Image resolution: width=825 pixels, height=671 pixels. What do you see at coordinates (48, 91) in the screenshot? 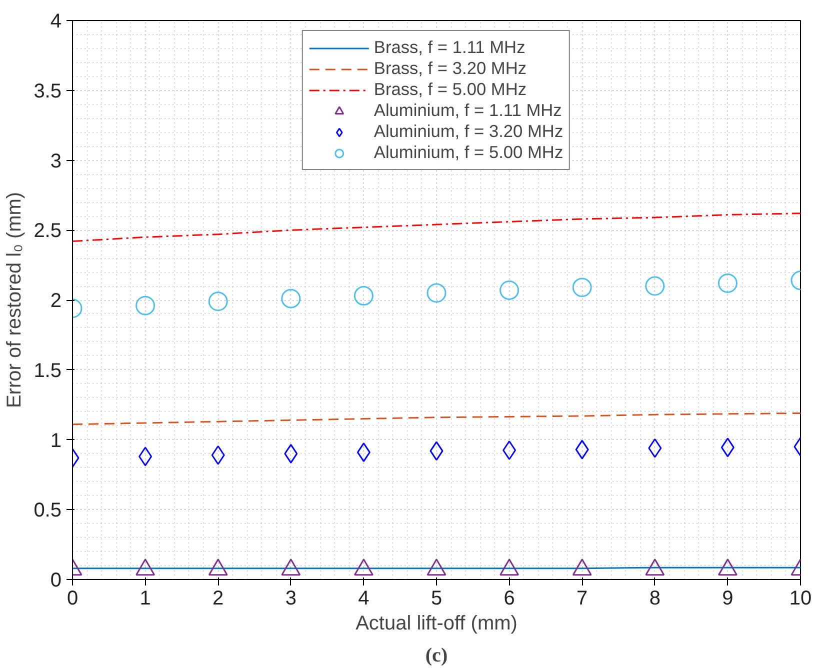
I see `y-tick-label: 3.5` at bounding box center [48, 91].